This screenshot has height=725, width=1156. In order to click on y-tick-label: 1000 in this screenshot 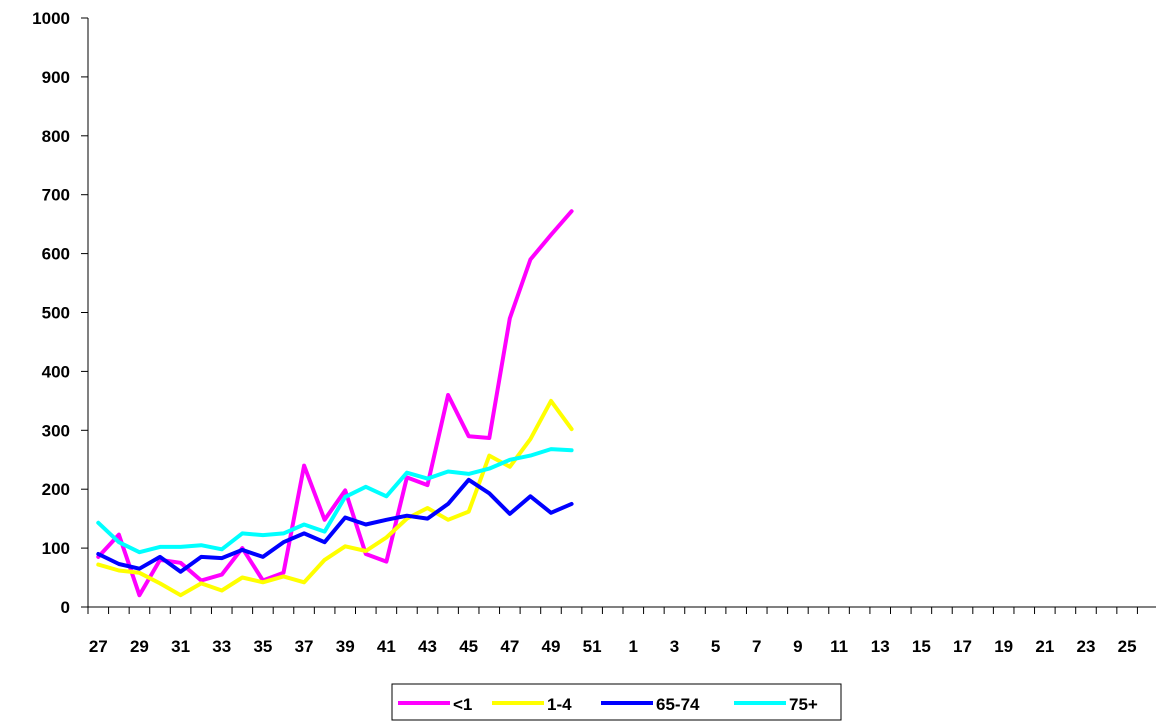, I will do `click(51, 18)`.